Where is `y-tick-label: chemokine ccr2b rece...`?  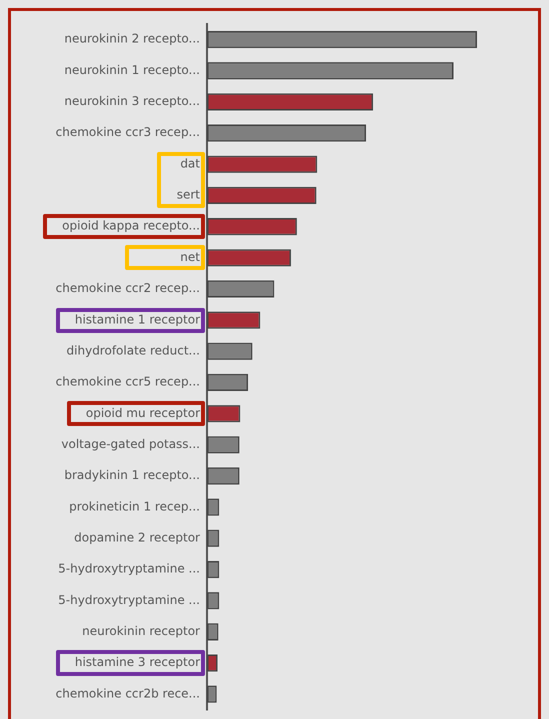 y-tick-label: chemokine ccr2b rece... is located at coordinates (128, 693).